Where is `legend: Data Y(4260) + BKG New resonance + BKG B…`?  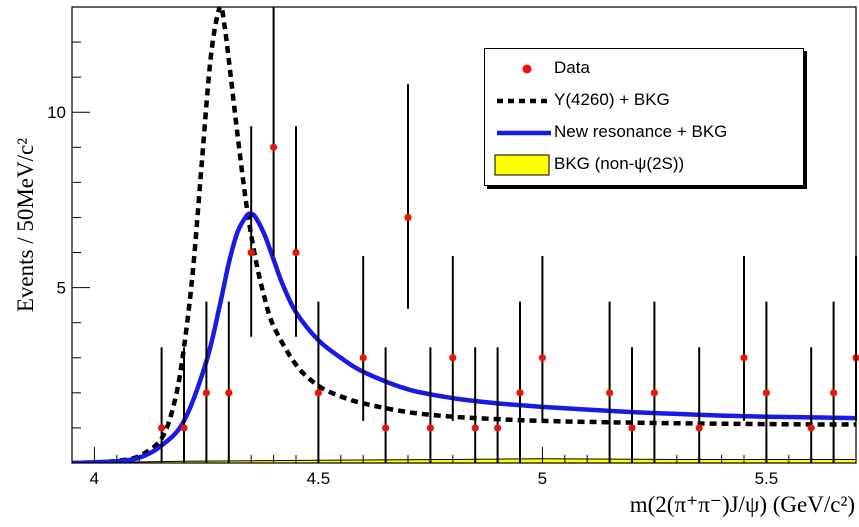 legend: Data Y(4260) + BKG New resonance + BKG B… is located at coordinates (644, 117).